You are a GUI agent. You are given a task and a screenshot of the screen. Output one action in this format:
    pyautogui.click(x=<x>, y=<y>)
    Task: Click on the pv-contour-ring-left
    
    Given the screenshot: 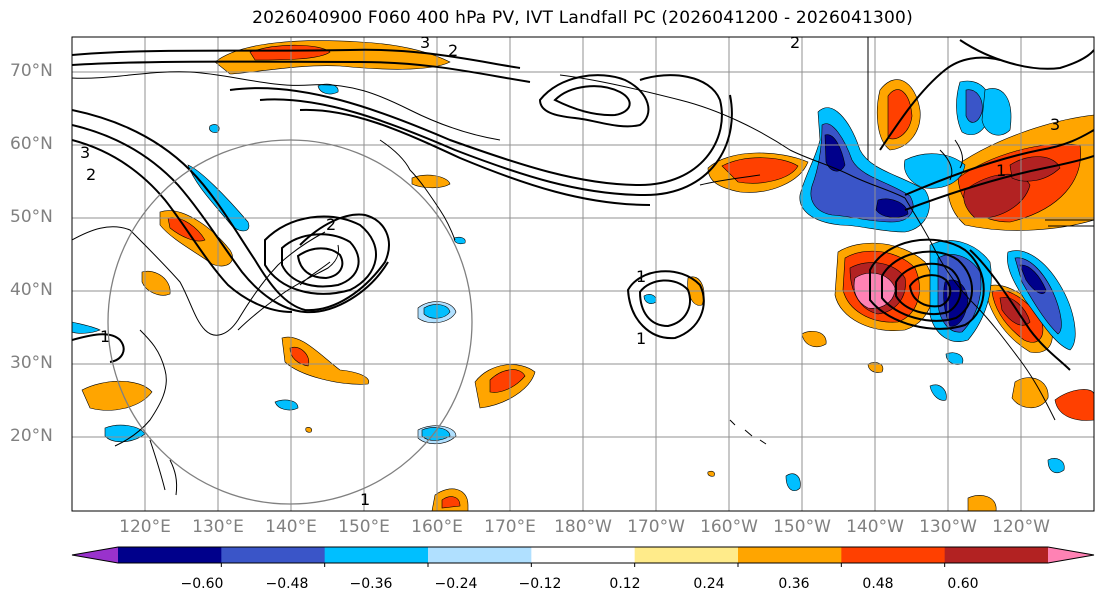 What is the action you would take?
    pyautogui.click(x=320, y=255)
    